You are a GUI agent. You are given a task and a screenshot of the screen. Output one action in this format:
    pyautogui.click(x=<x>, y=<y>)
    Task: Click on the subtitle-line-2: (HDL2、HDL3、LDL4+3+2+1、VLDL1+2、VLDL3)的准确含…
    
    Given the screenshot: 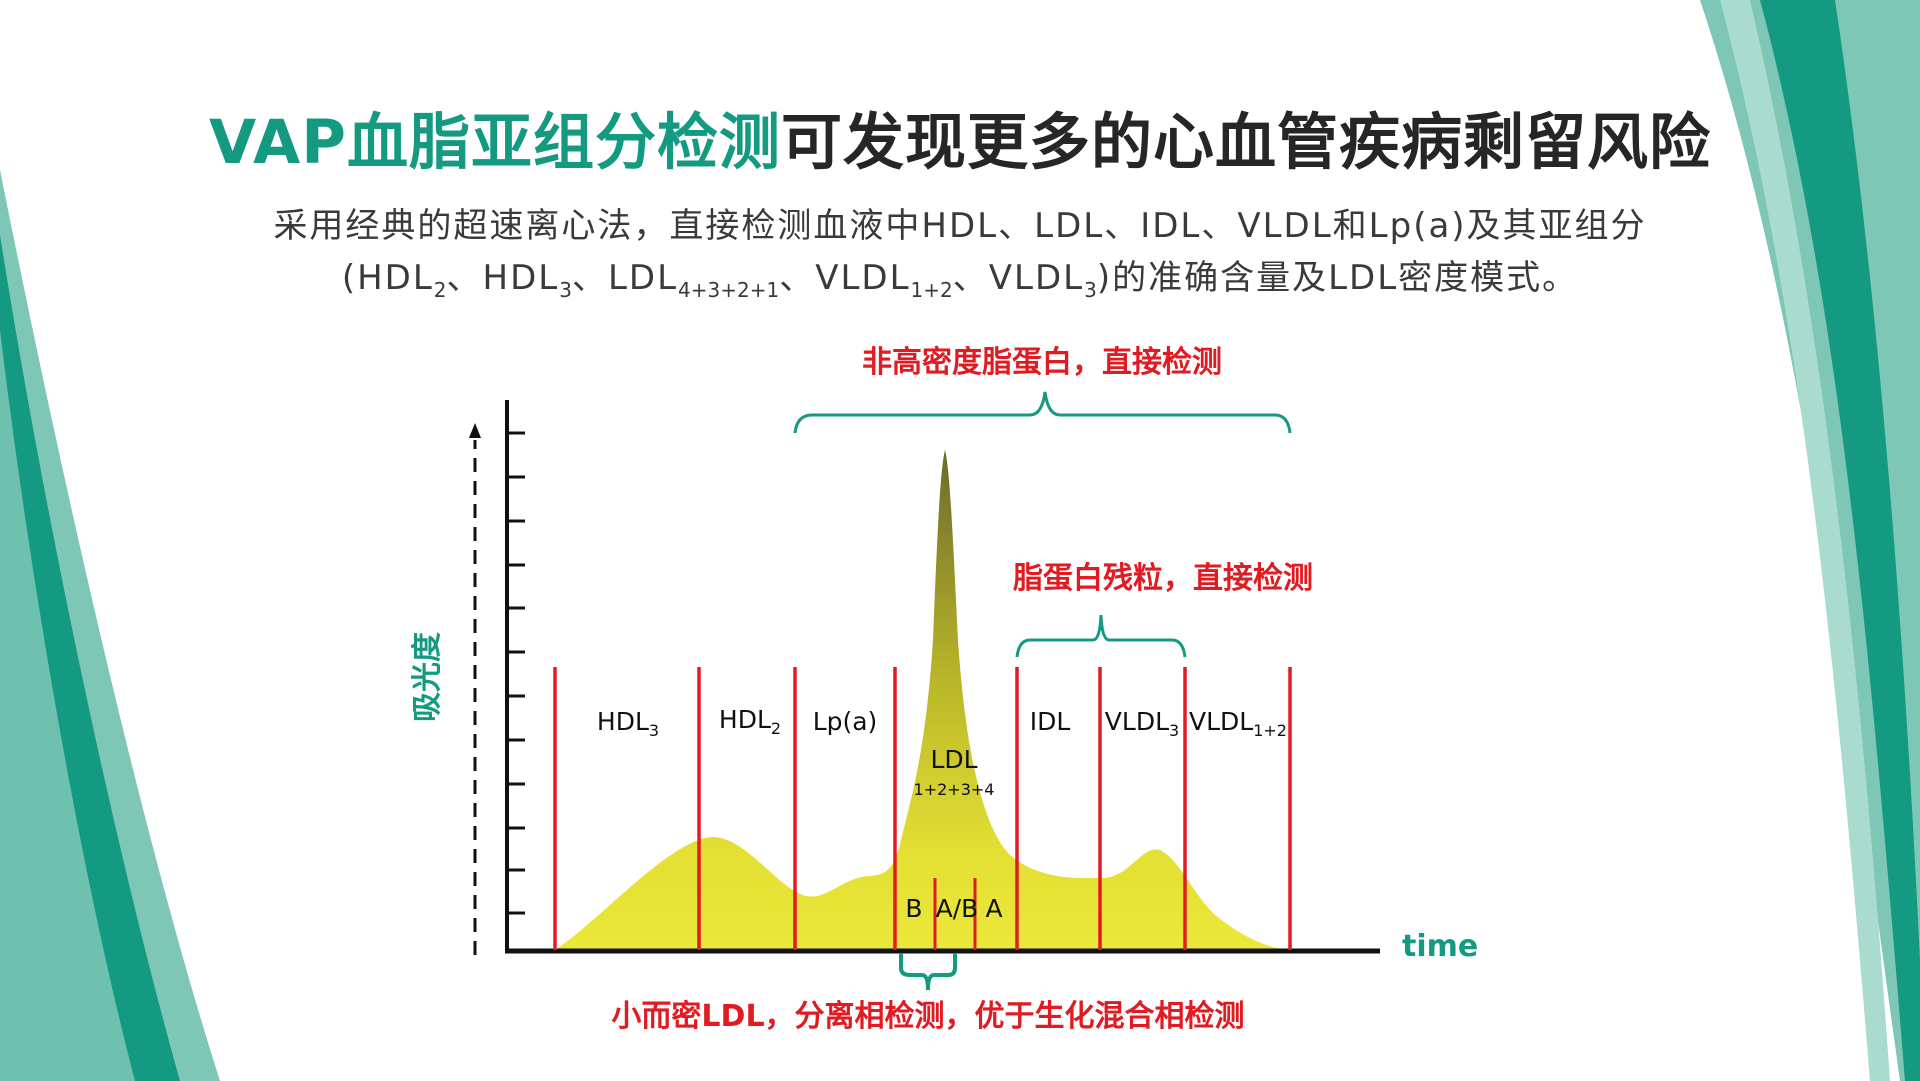 What is the action you would take?
    pyautogui.click(x=960, y=276)
    